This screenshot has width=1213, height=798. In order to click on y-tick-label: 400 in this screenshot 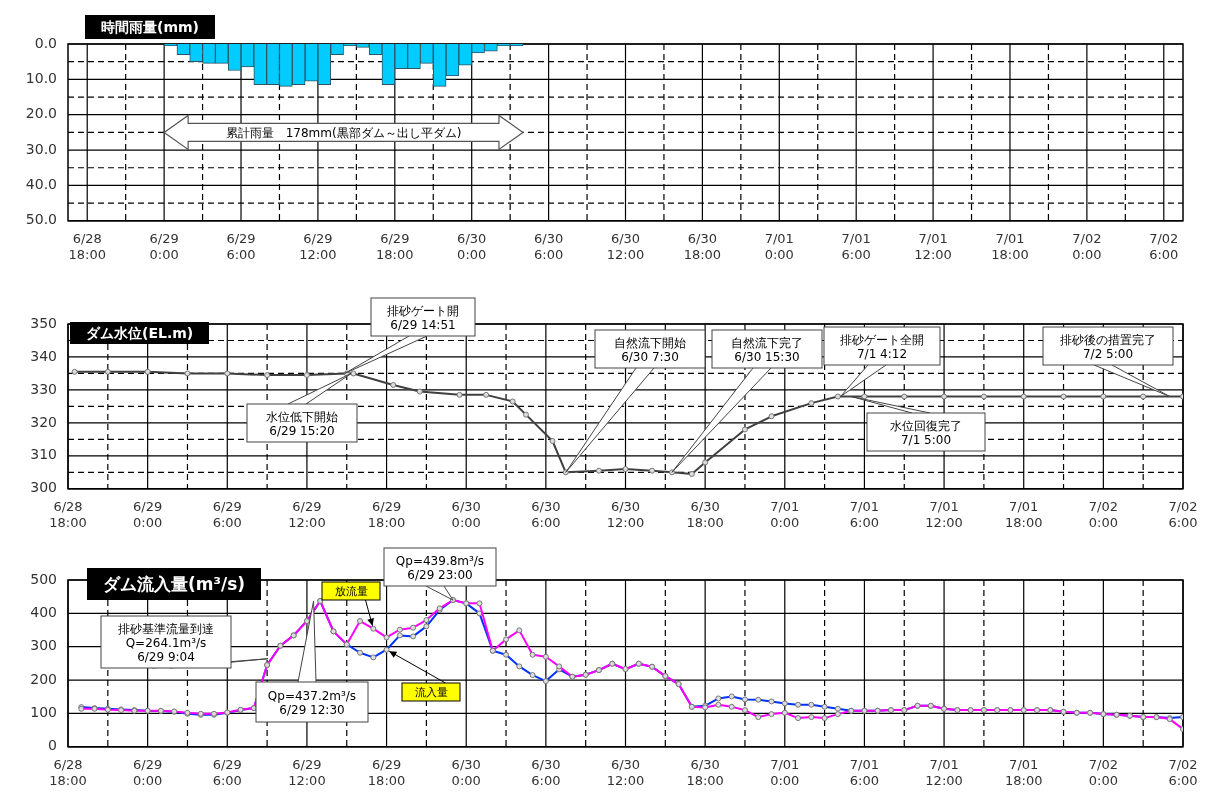, I will do `click(43, 612)`.